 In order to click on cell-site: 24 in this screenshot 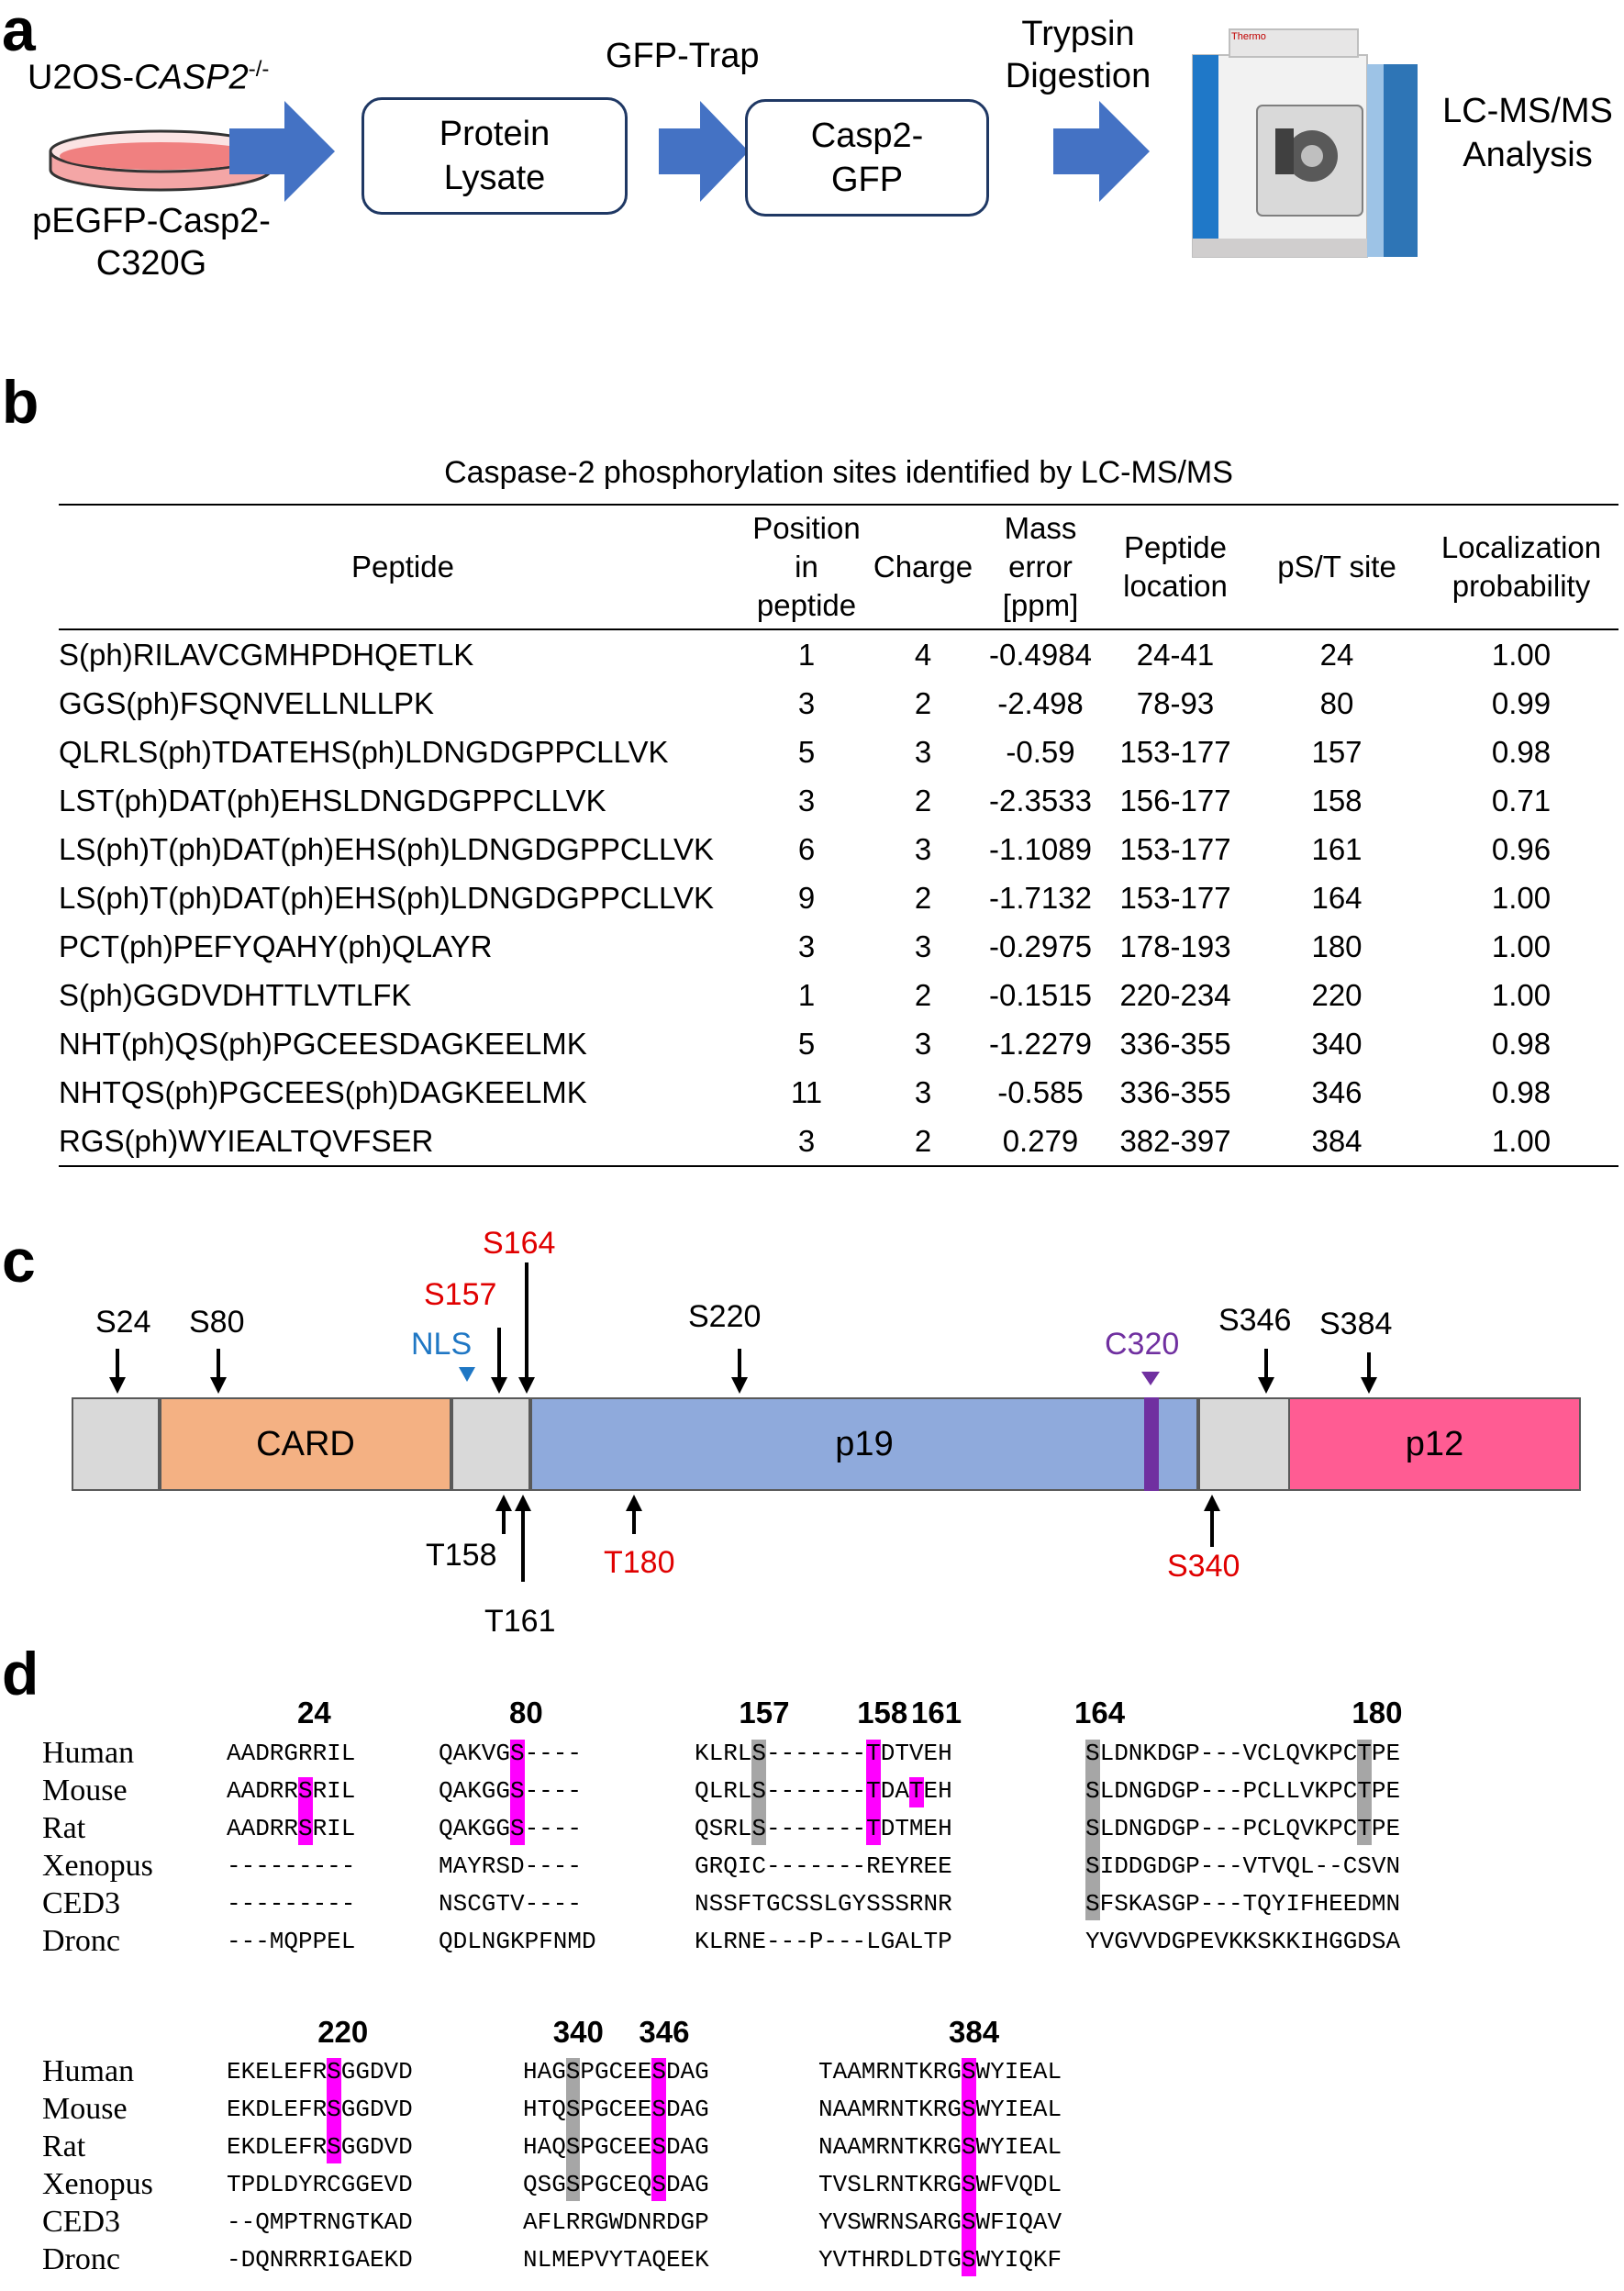, I will do `click(1336, 655)`.